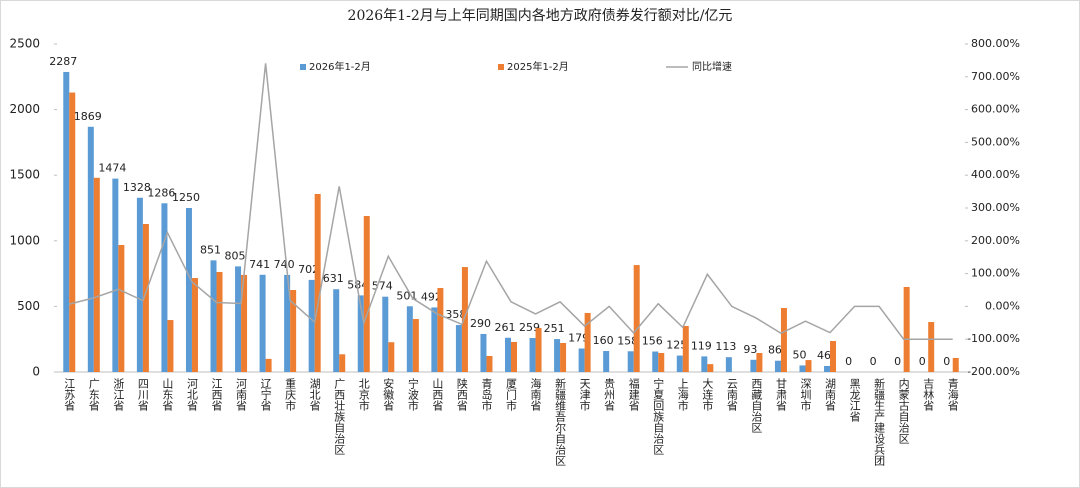  I want to click on data-label: 1474, so click(112, 168).